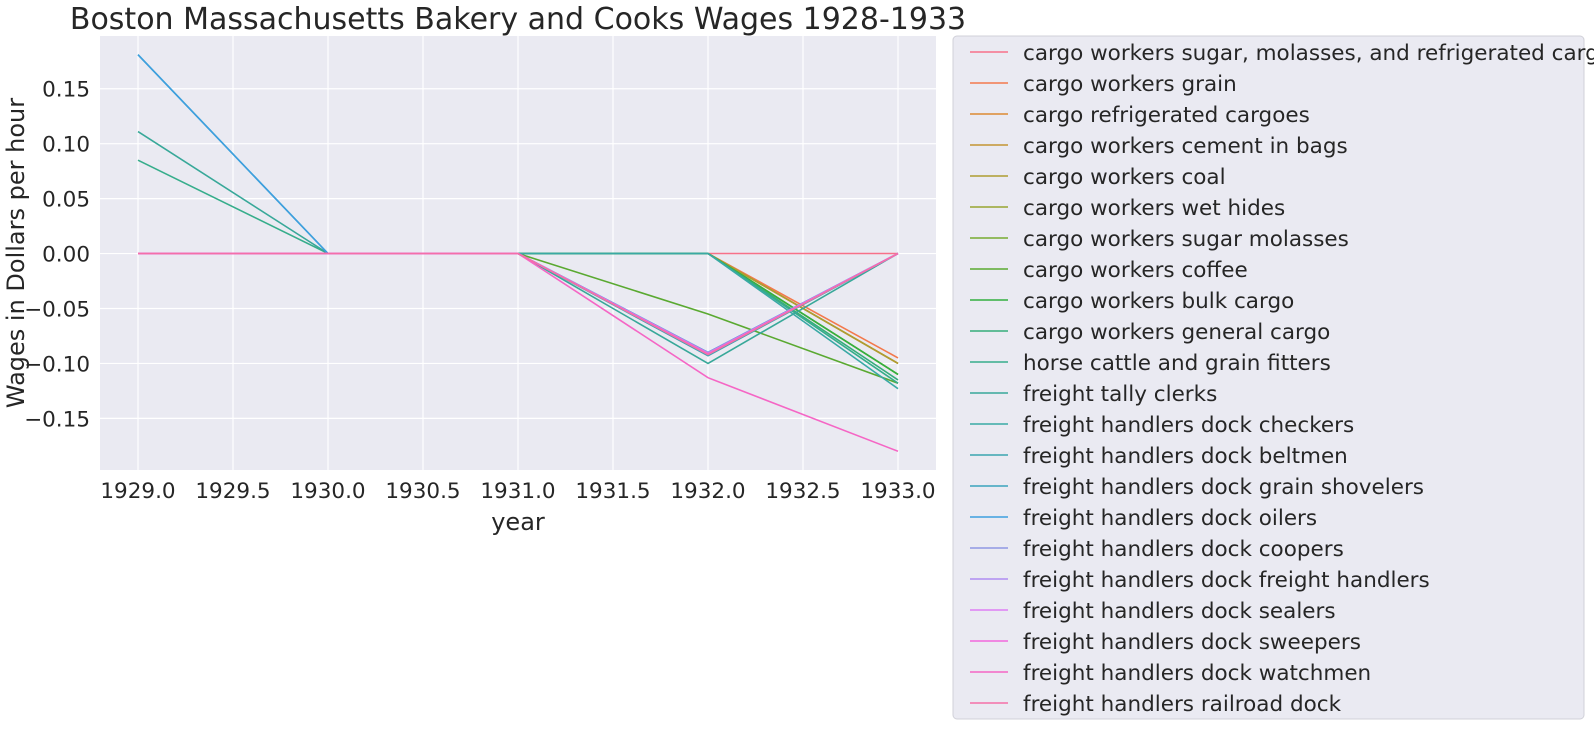  What do you see at coordinates (1223, 487) in the screenshot?
I see `legend-entry: freight handlers dock grain shovelers` at bounding box center [1223, 487].